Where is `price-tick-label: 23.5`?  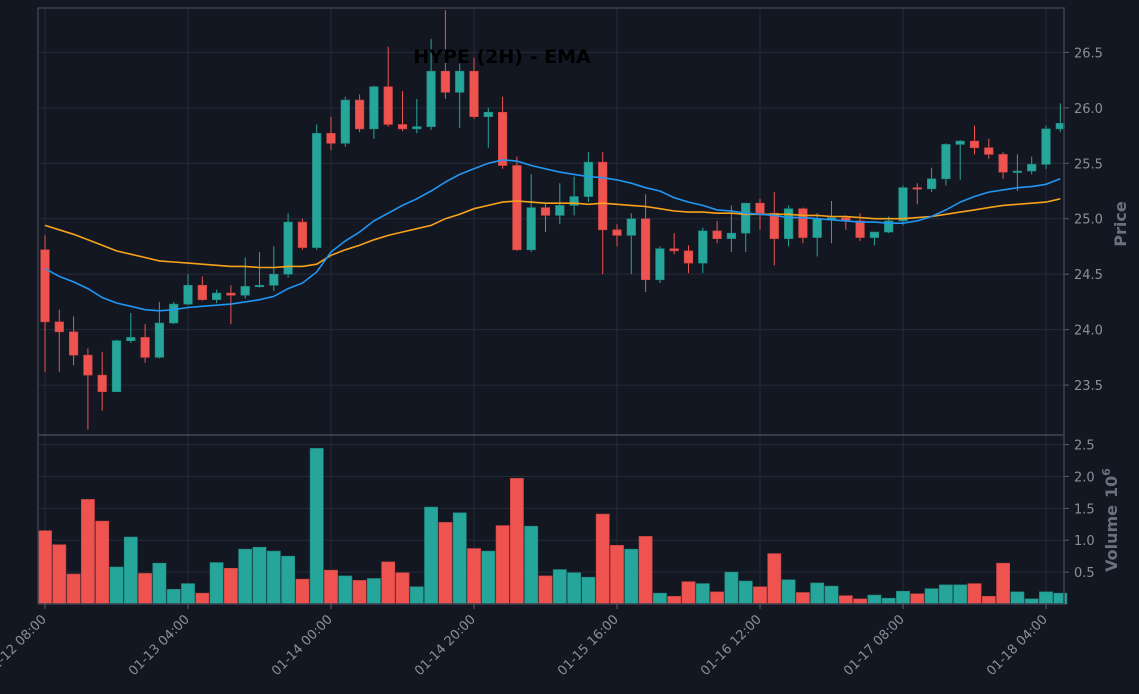 price-tick-label: 23.5 is located at coordinates (1088, 386).